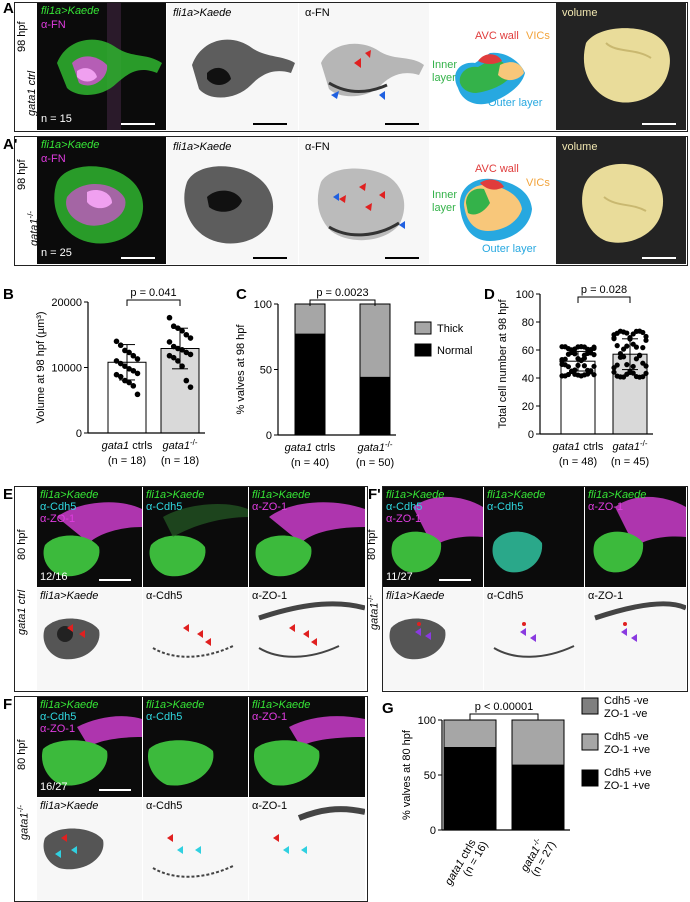 The width and height of the screenshot is (690, 902). I want to click on panel-label-d: D, so click(489, 294).